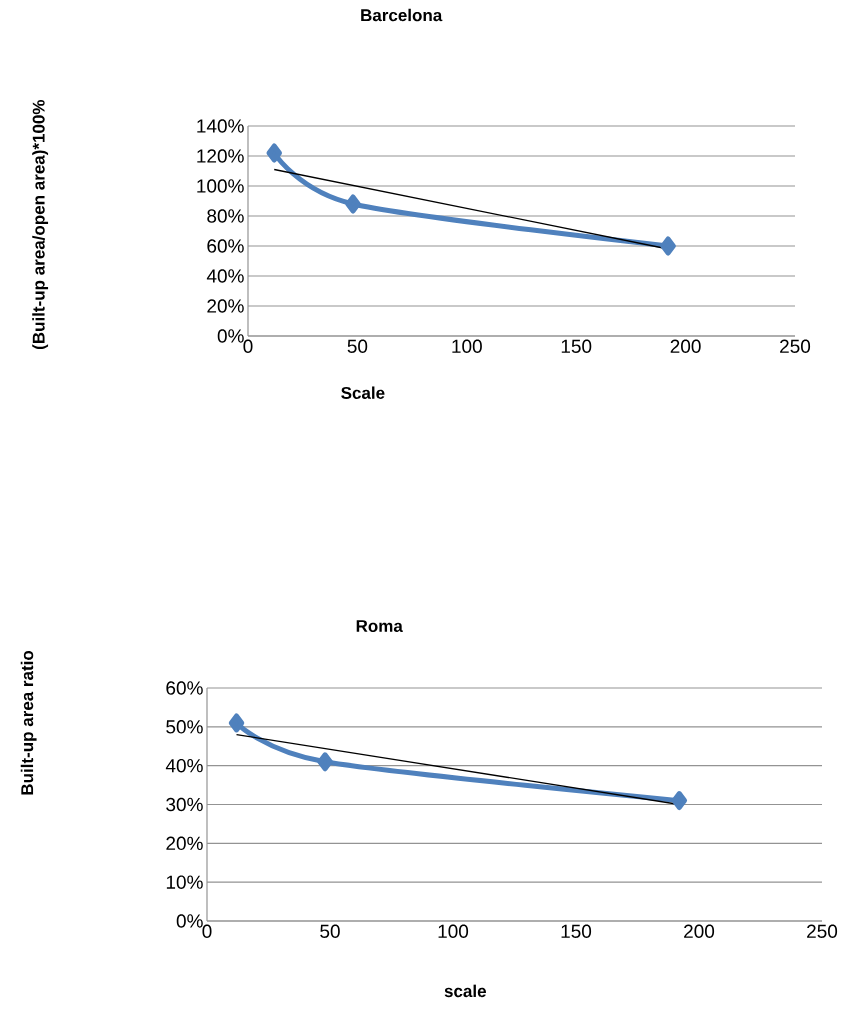  I want to click on y-tick-label: 140%, so click(220, 126).